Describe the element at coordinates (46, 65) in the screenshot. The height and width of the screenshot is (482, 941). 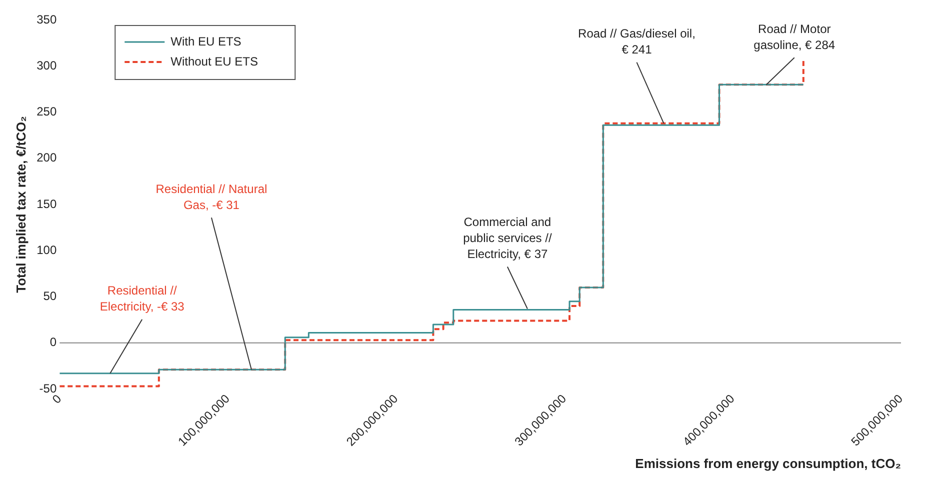
I see `y-tick-label: 300` at that location.